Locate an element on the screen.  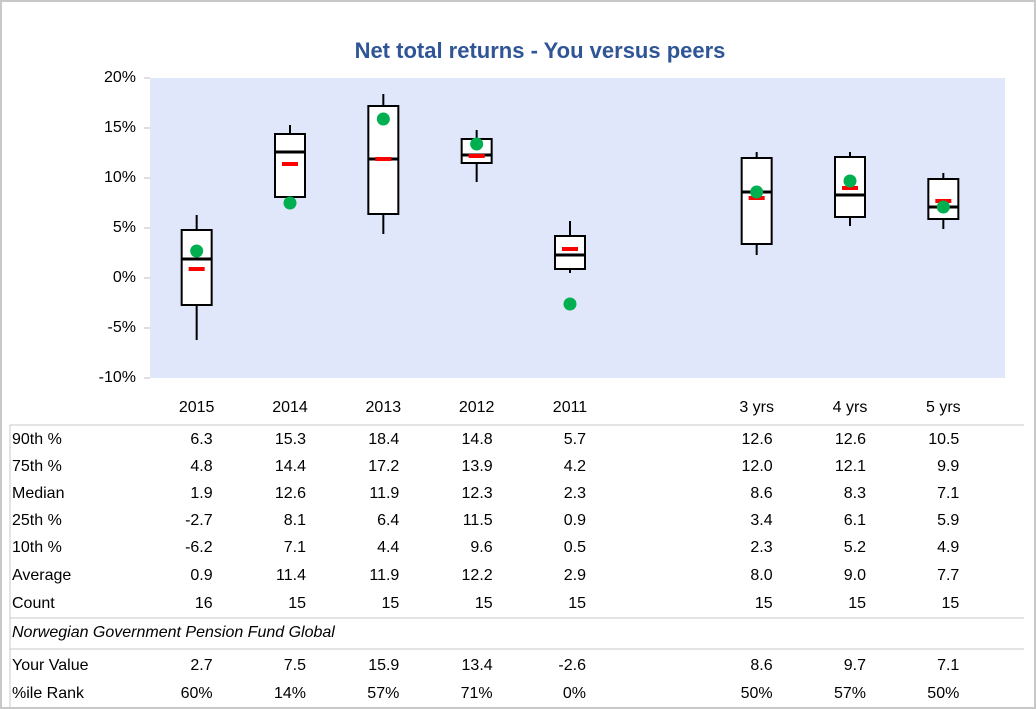
table-cell: 6.3 is located at coordinates (201, 439).